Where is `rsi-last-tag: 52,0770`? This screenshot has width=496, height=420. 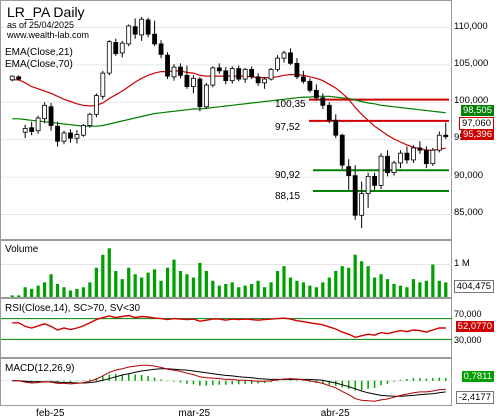 rsi-last-tag: 52,0770 is located at coordinates (474, 326).